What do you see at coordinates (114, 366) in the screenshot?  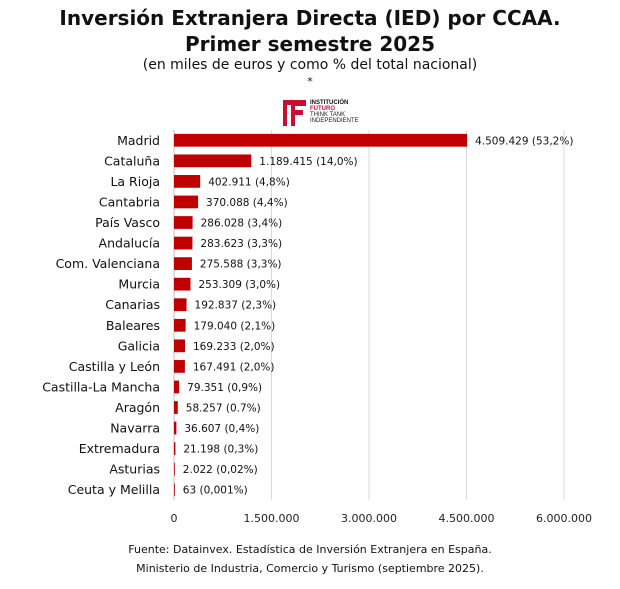 I see `category-label: Castilla y León` at bounding box center [114, 366].